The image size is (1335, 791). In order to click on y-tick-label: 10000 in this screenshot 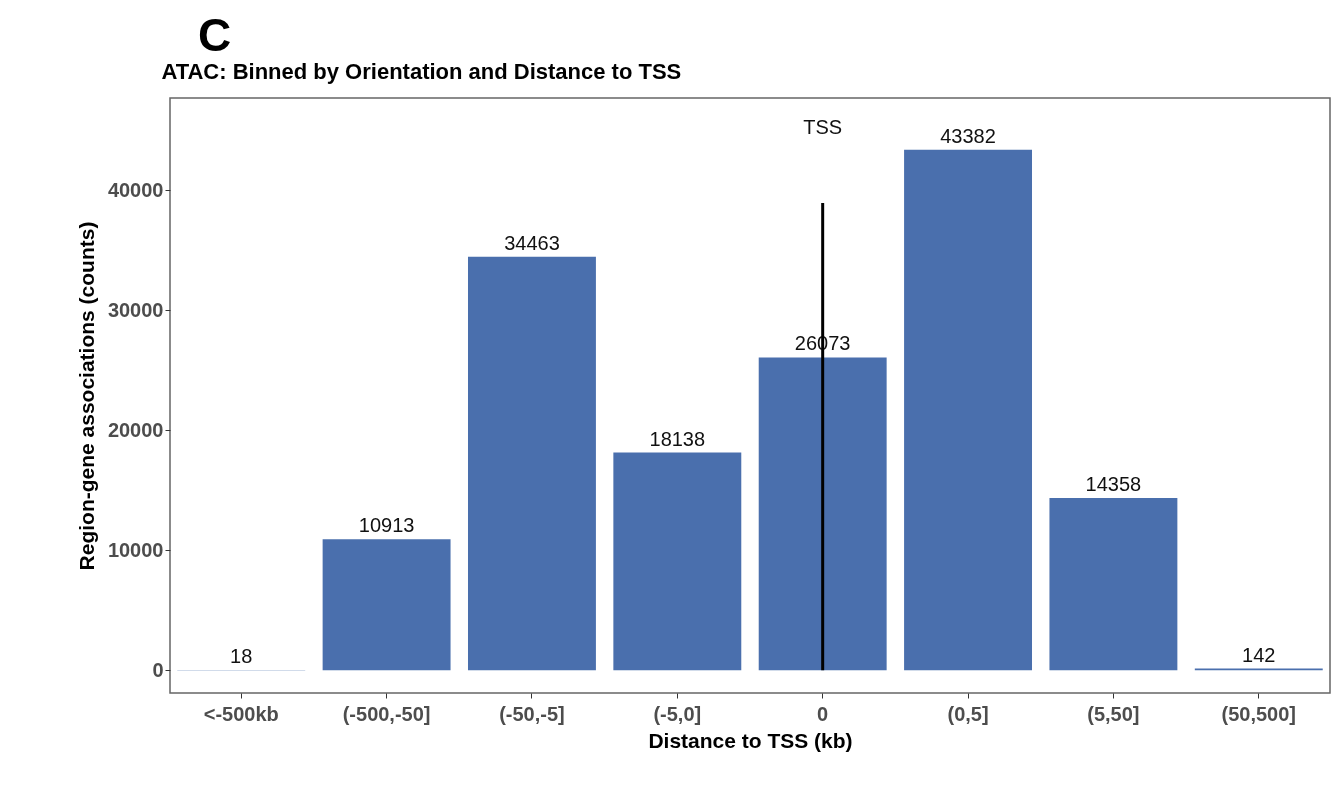, I will do `click(135, 549)`.